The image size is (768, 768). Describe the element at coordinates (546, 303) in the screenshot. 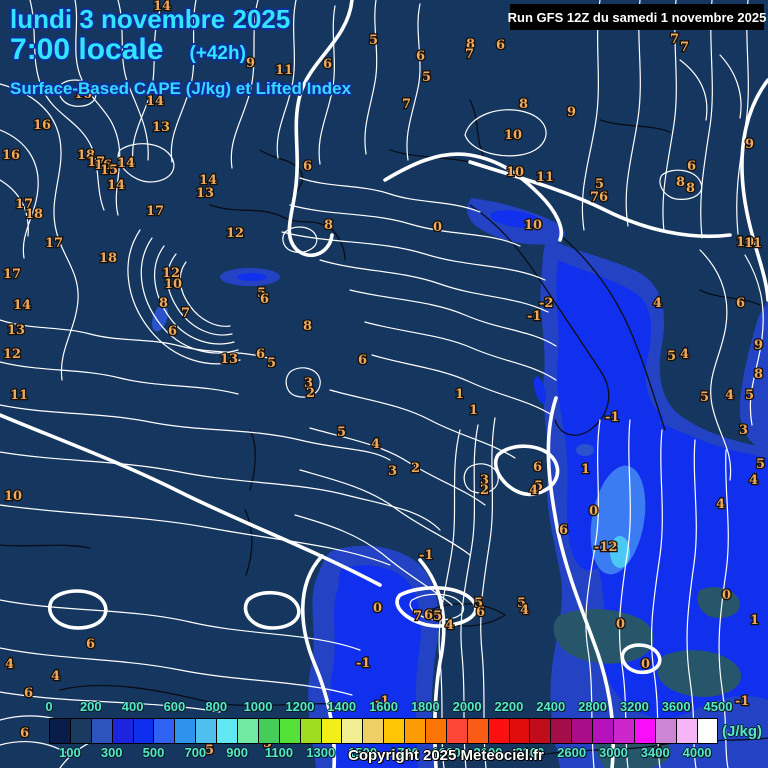

I see `lifted-index-label: -2` at that location.